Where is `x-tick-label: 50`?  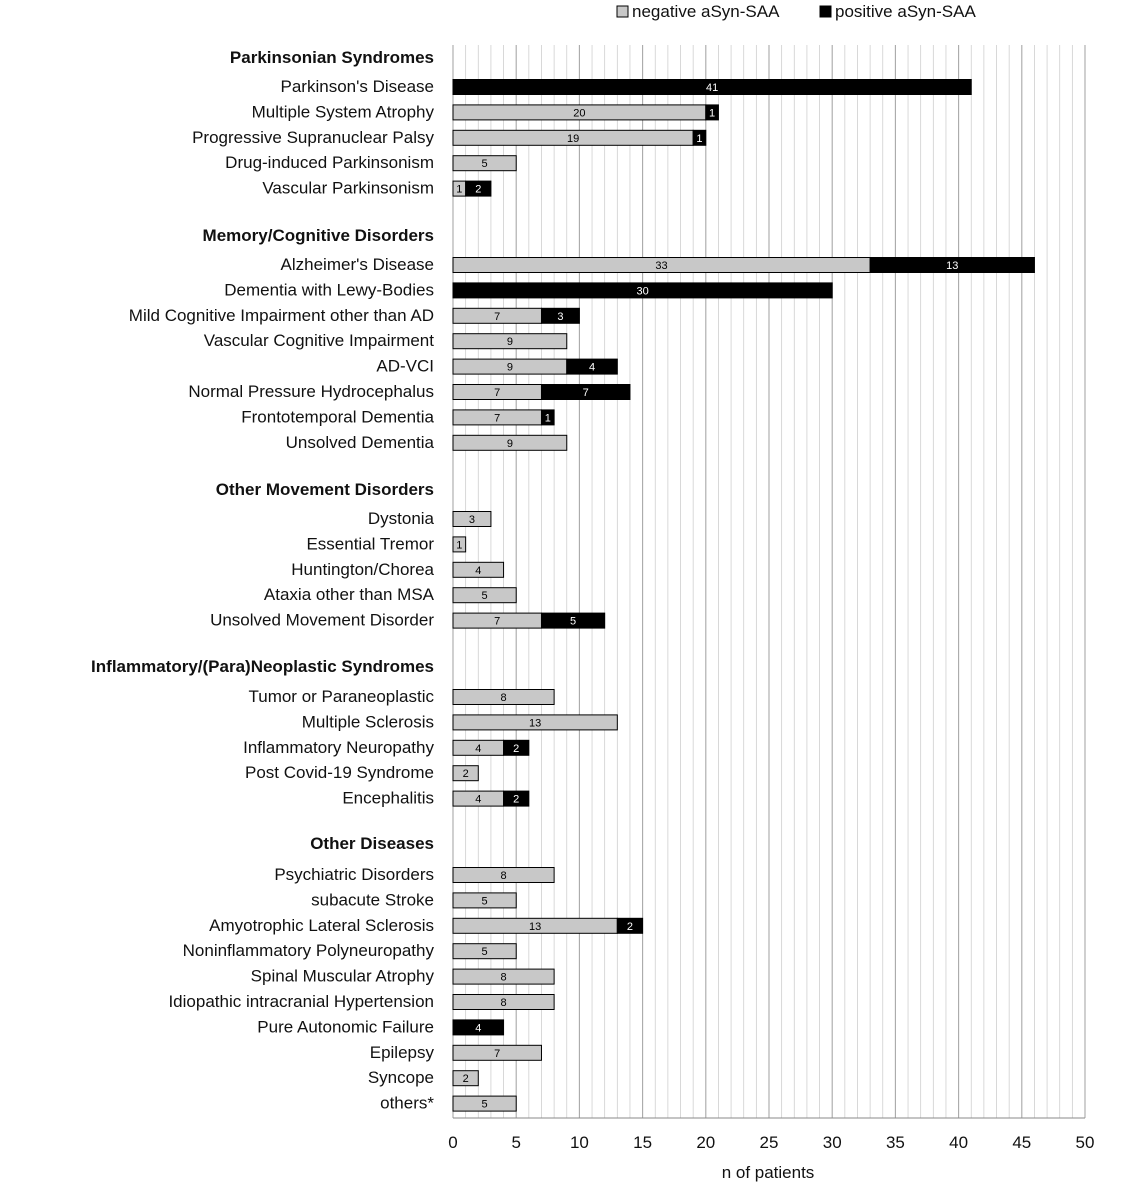
x-tick-label: 50 is located at coordinates (1085, 1142).